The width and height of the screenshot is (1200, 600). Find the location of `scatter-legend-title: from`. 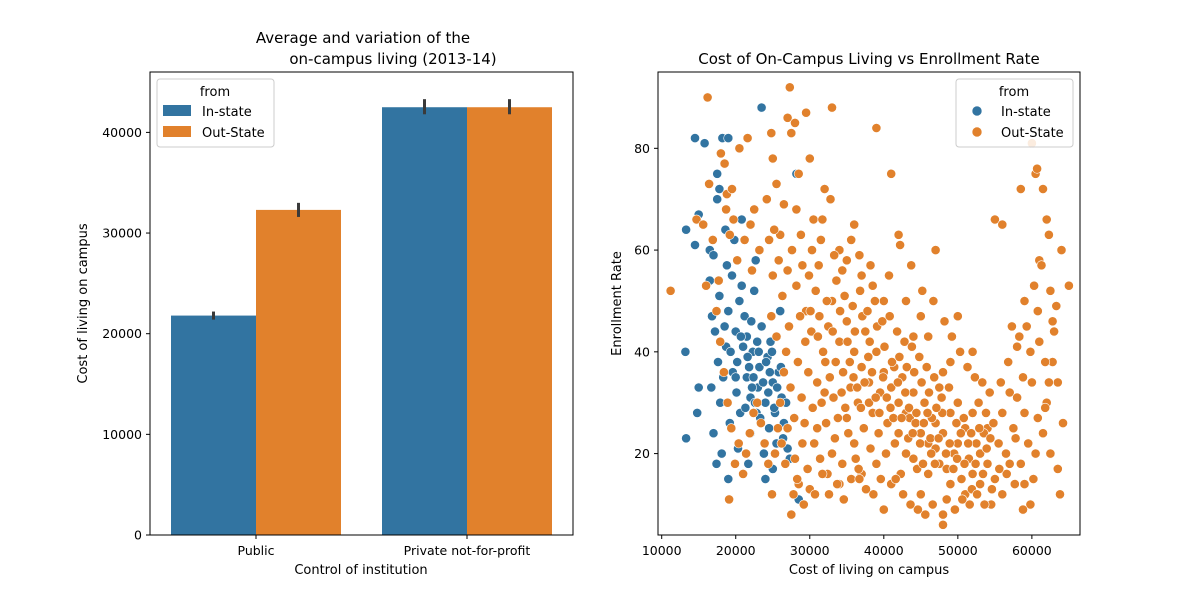

scatter-legend-title: from is located at coordinates (1014, 92).